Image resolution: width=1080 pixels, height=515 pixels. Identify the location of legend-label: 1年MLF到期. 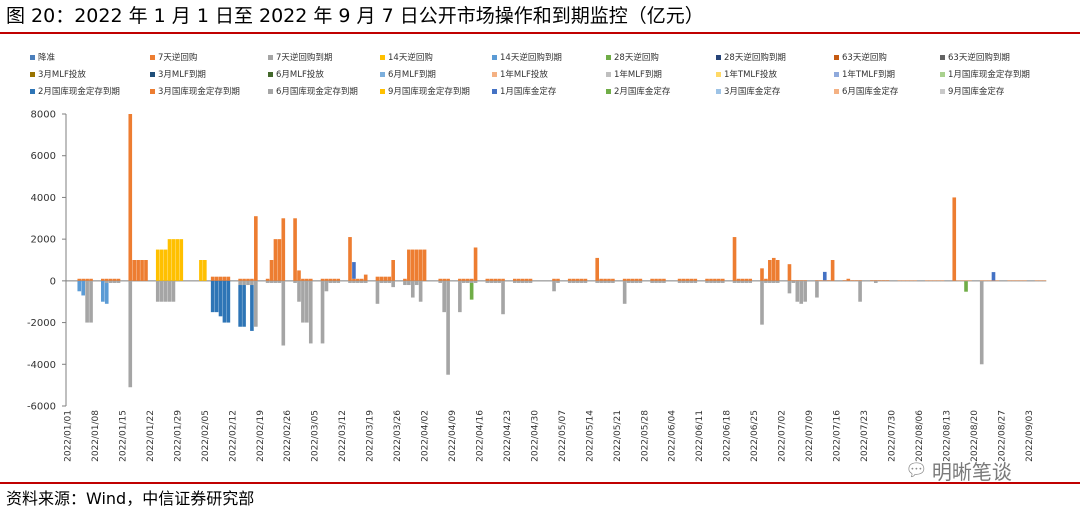
(638, 74).